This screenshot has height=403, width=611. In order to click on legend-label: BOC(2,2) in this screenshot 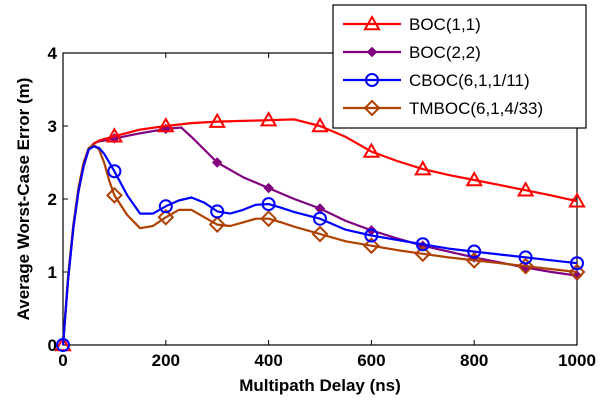, I will do `click(445, 52)`.